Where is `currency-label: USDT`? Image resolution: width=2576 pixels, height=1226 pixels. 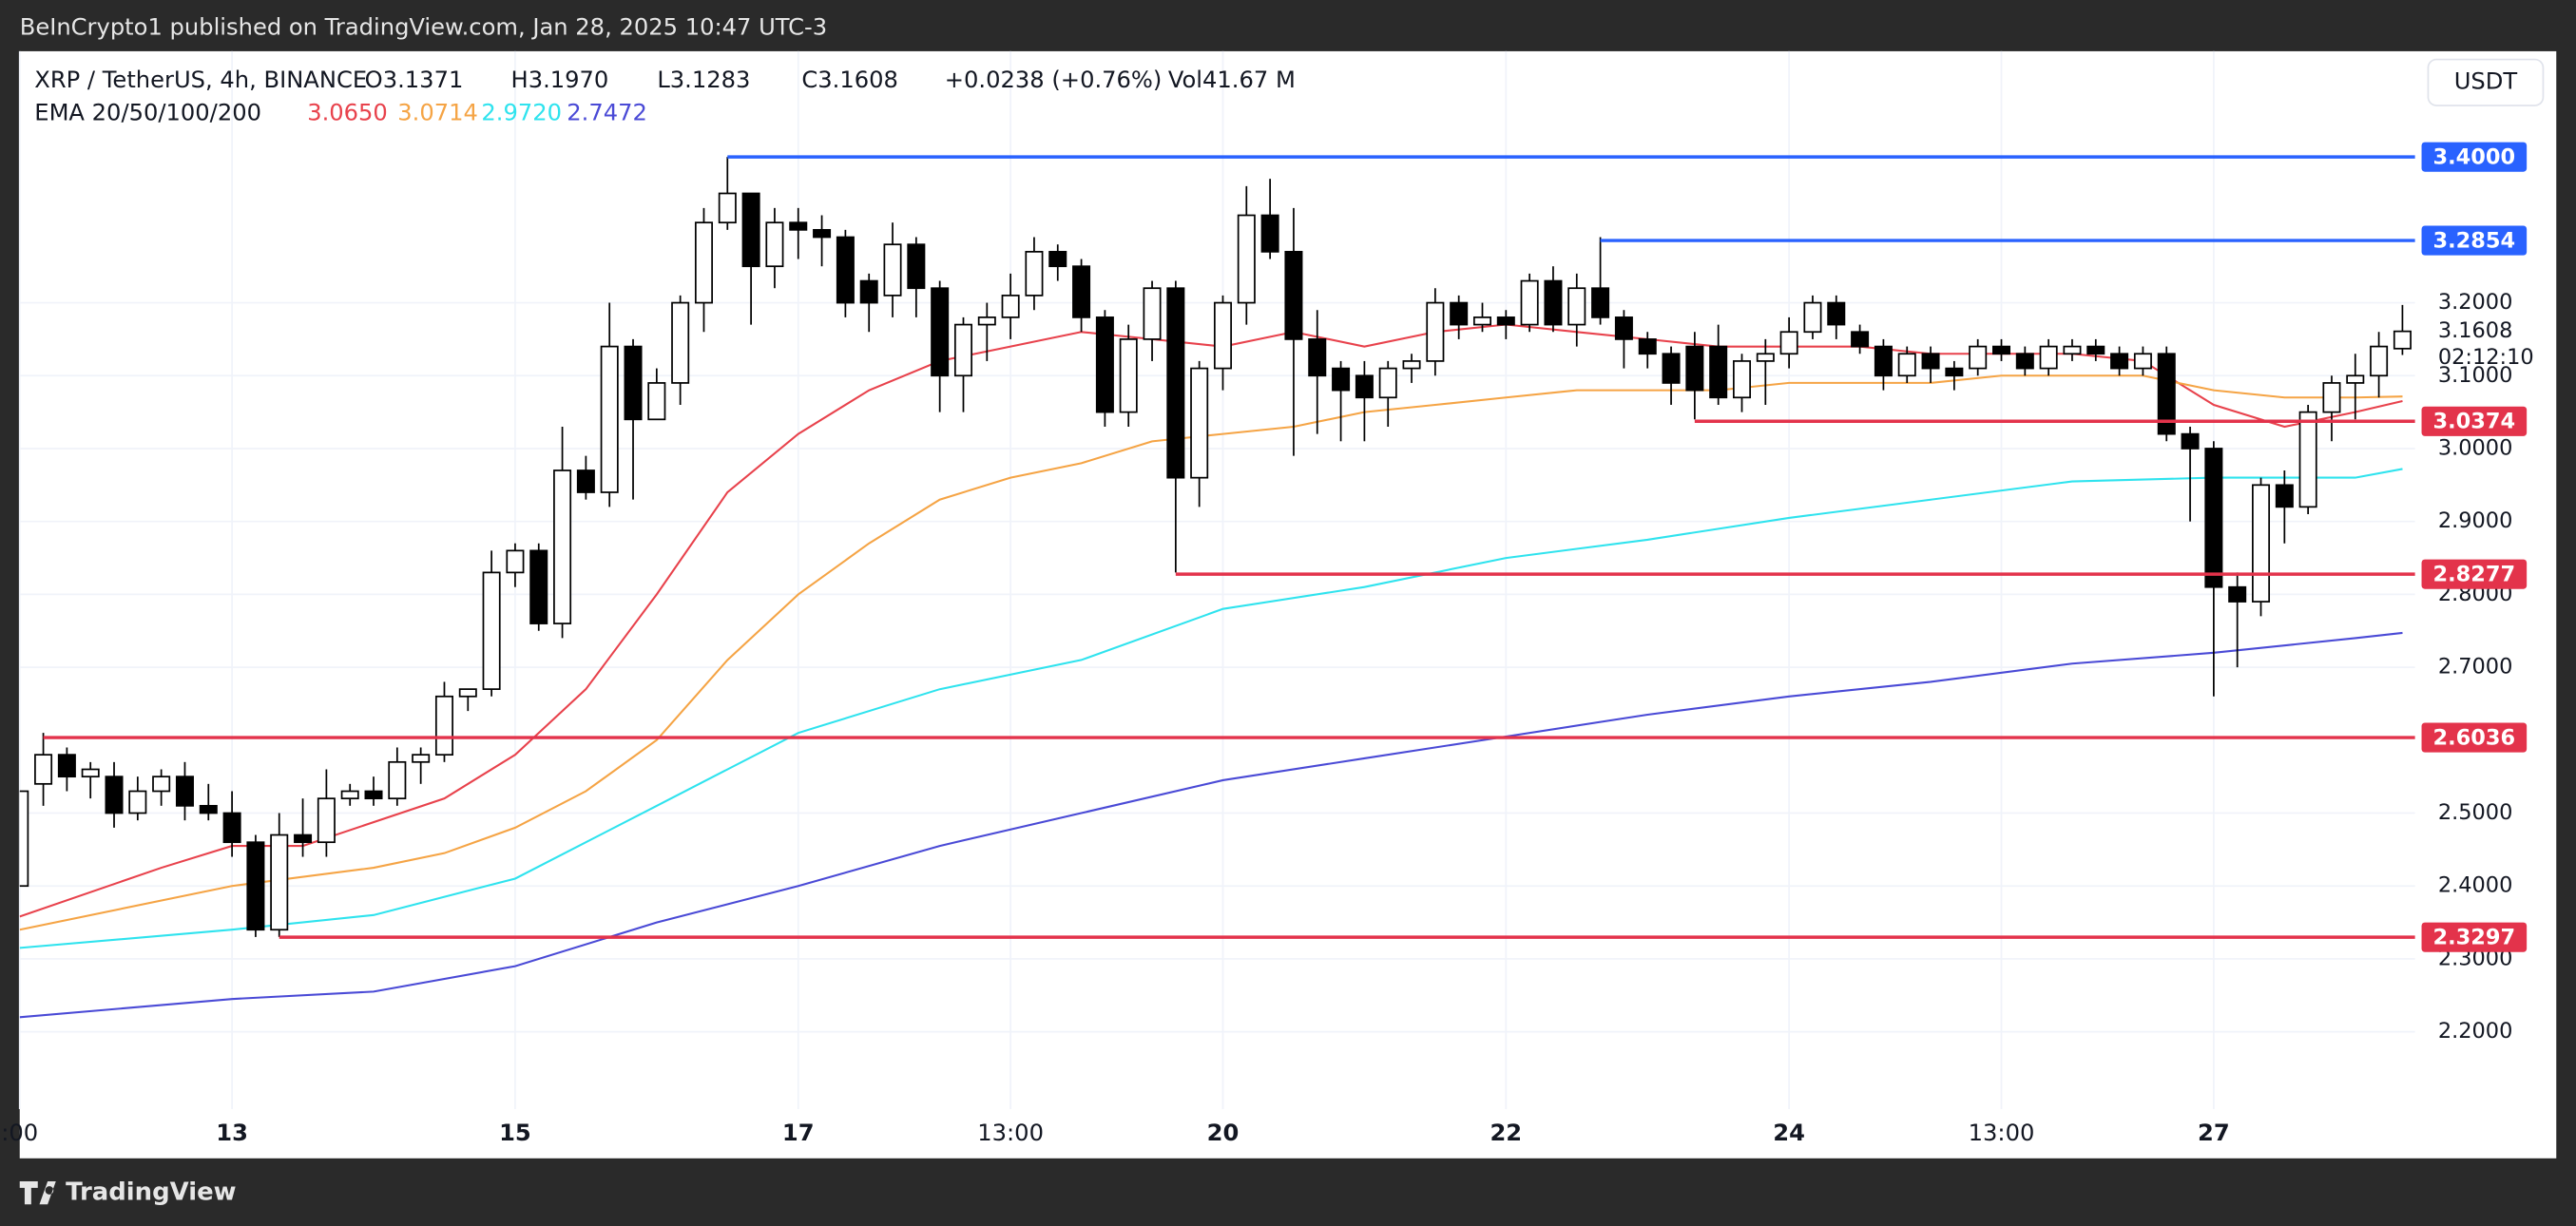 currency-label: USDT is located at coordinates (2486, 82).